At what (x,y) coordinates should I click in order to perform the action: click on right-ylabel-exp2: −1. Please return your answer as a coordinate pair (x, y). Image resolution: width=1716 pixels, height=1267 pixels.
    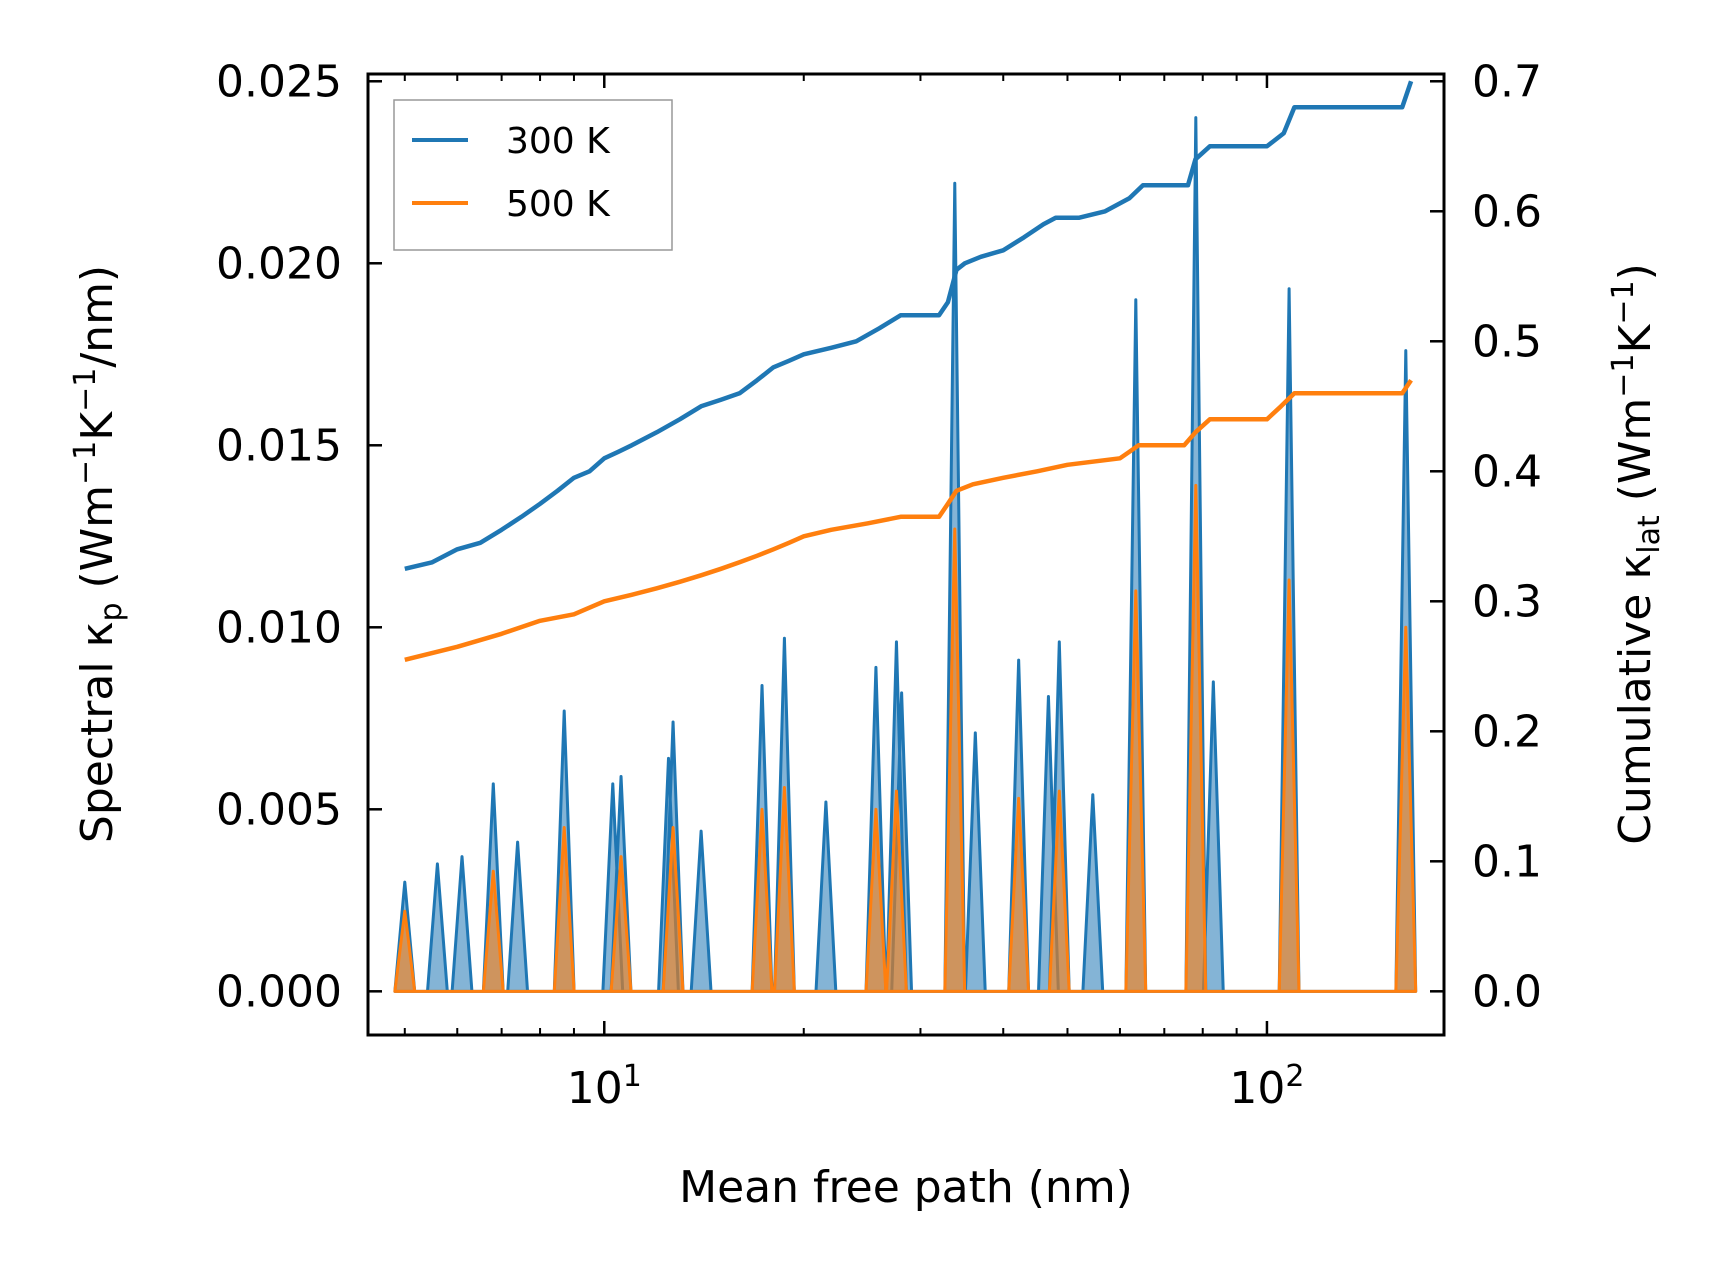
    Looking at the image, I should click on (1623, 302).